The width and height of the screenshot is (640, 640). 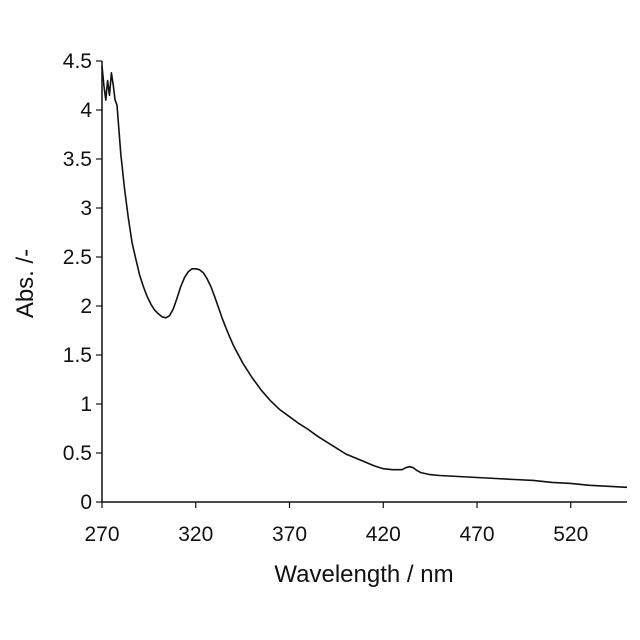 What do you see at coordinates (77, 61) in the screenshot?
I see `y-tick-label: 4.5` at bounding box center [77, 61].